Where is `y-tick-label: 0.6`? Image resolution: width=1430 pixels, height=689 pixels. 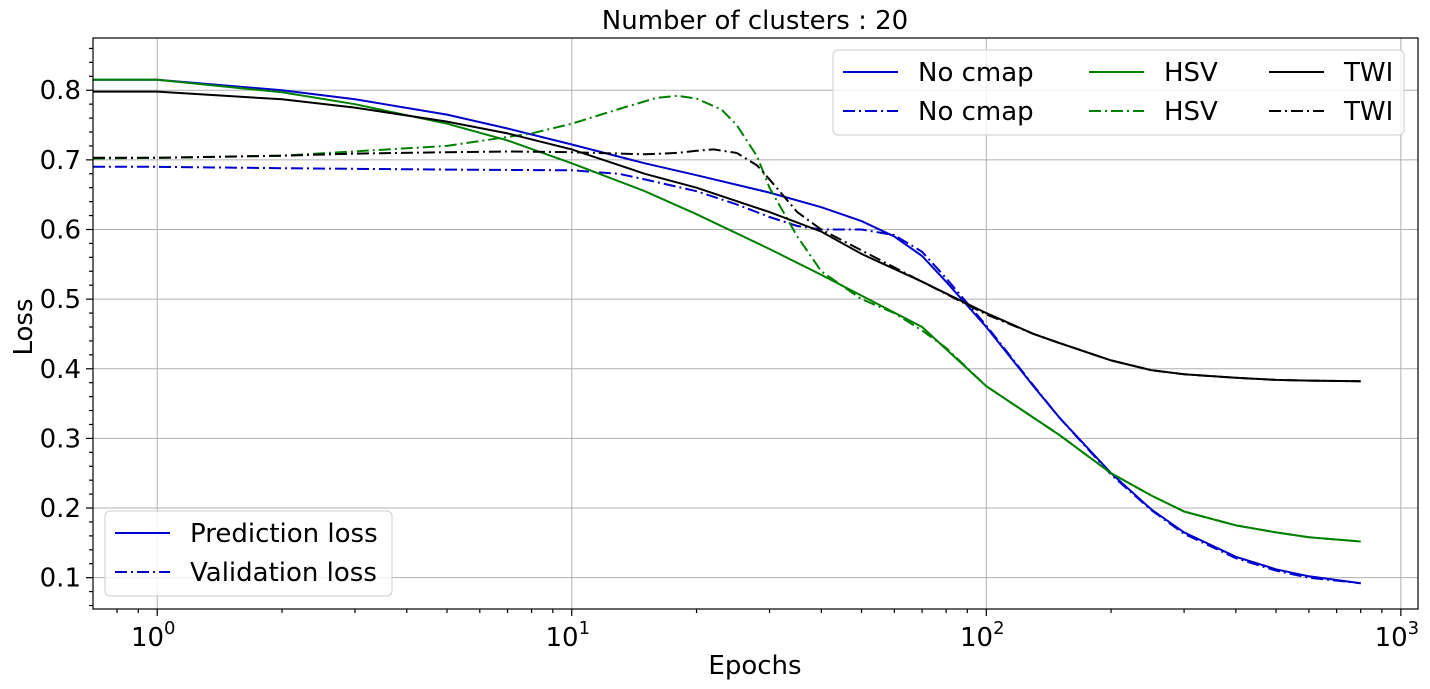 y-tick-label: 0.6 is located at coordinates (60, 230).